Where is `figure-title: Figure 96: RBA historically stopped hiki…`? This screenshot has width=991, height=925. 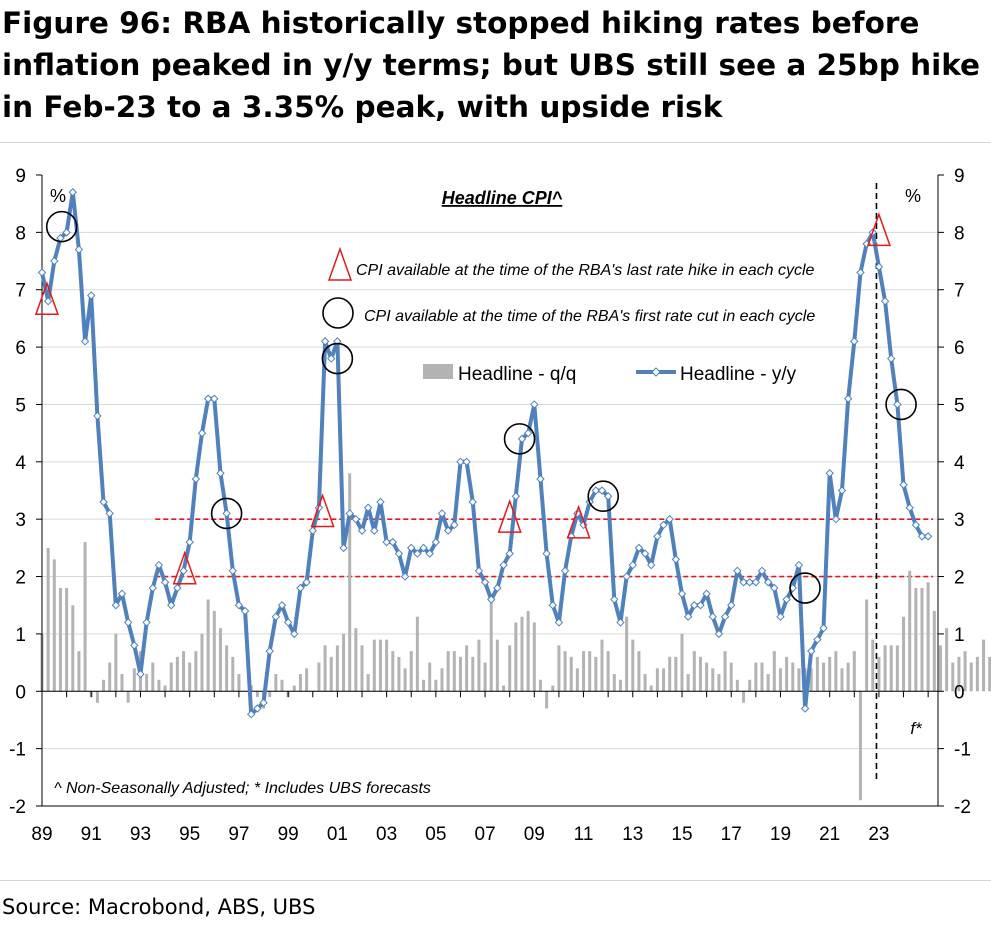
figure-title: Figure 96: RBA historically stopped hiki… is located at coordinates (491, 65).